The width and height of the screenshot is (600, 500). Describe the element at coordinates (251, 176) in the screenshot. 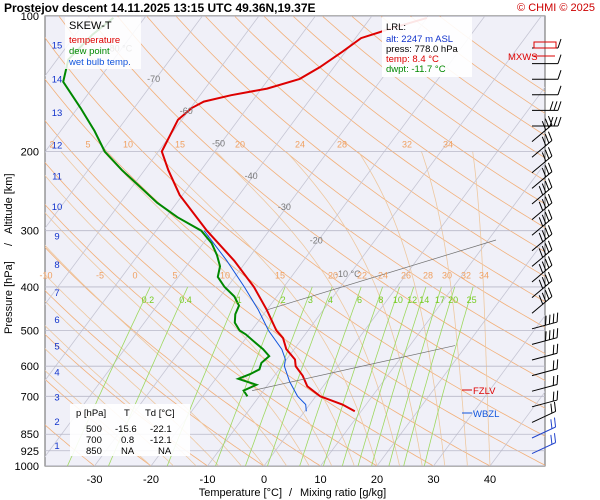

I see `isotherm-label: -40` at that location.